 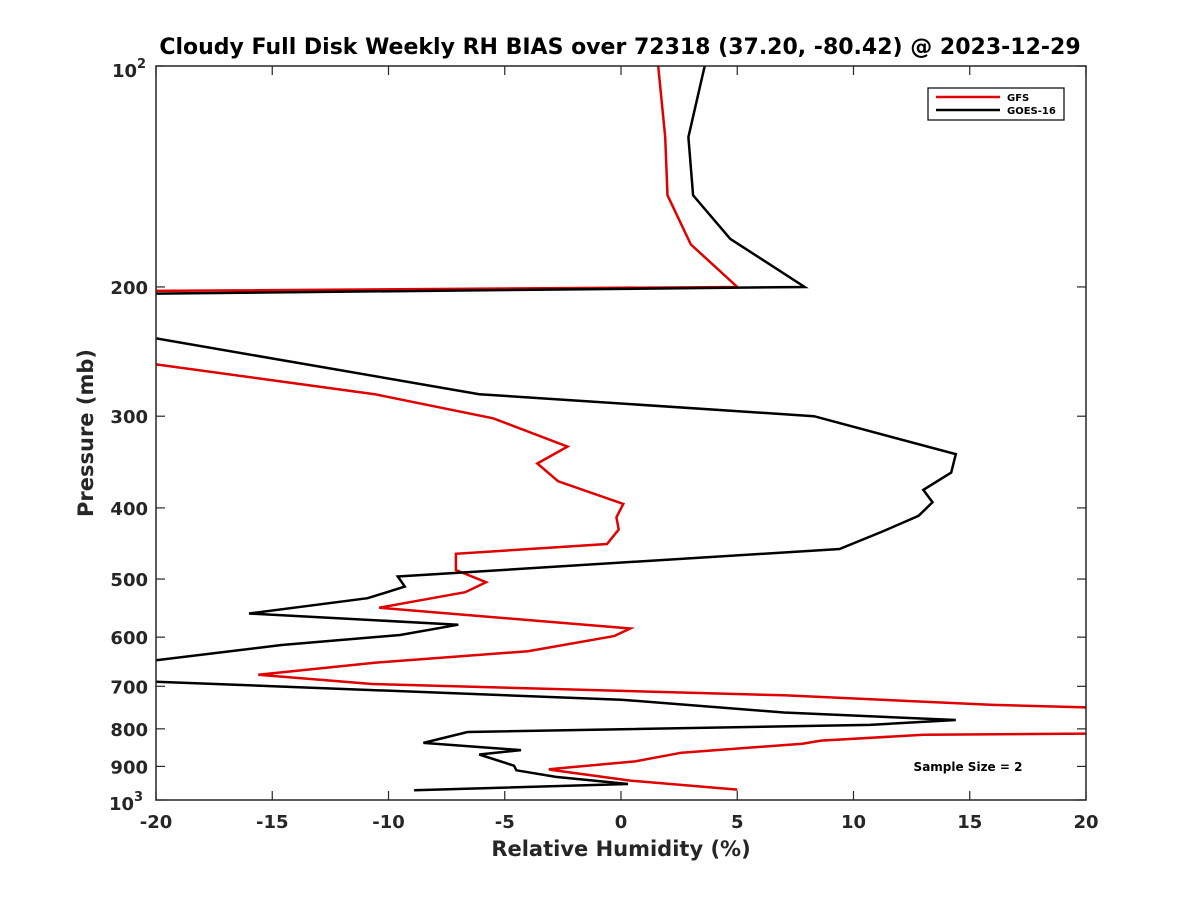 I want to click on legend-label-gfs: GFS, so click(x=1018, y=98).